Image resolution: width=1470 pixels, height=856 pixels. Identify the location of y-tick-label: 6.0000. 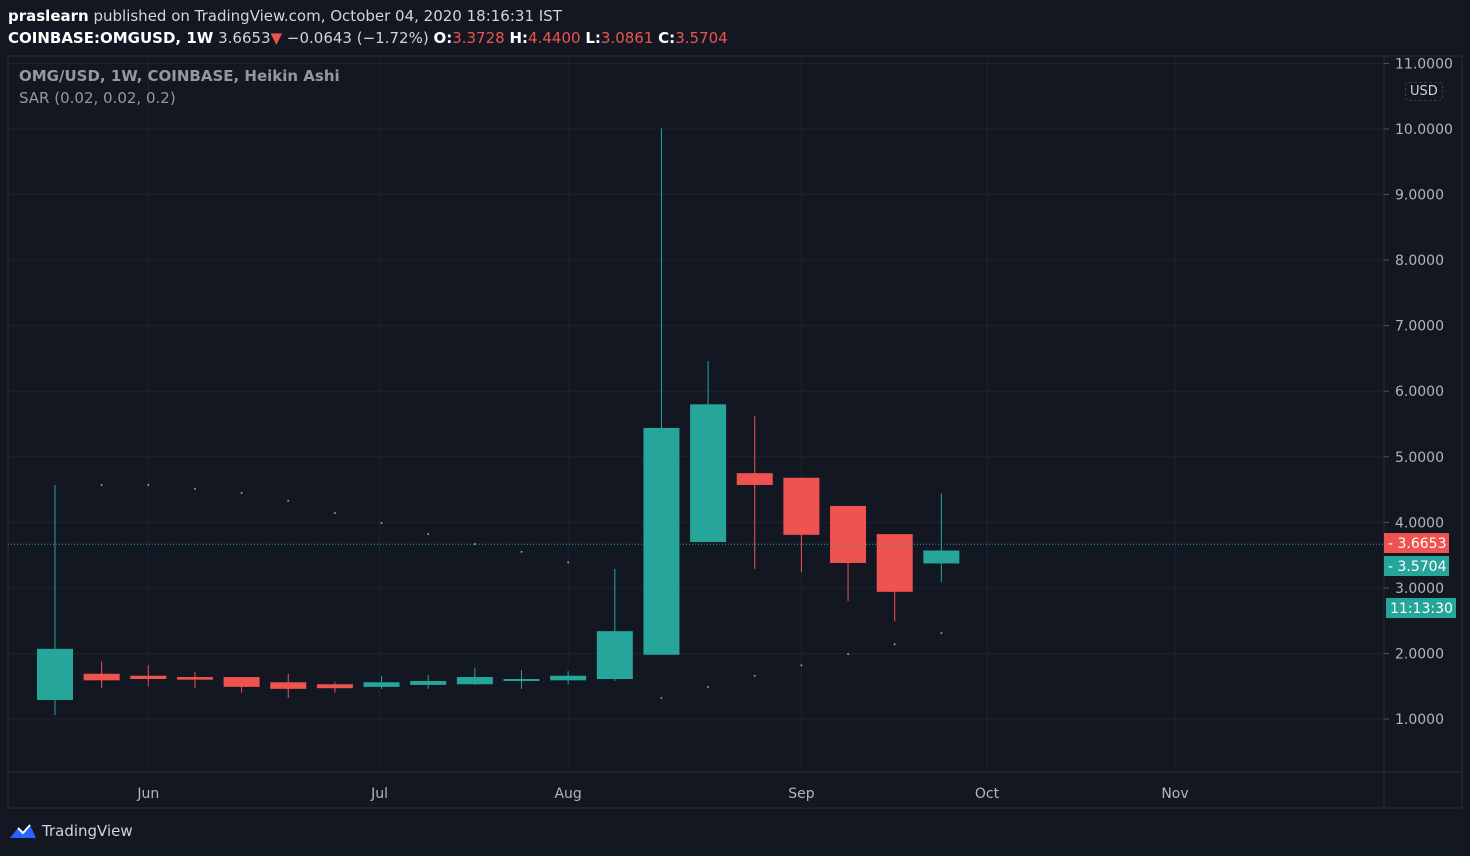
(1419, 392).